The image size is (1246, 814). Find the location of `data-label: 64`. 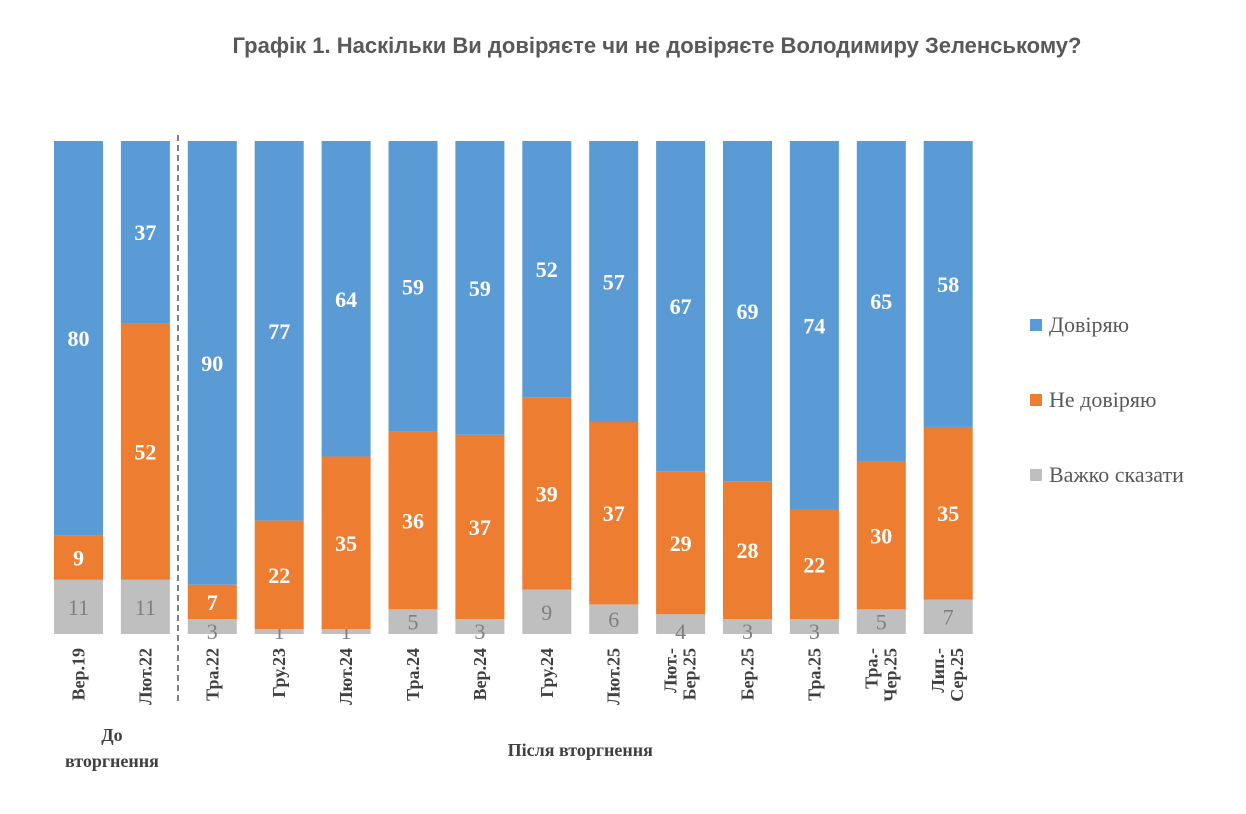

data-label: 64 is located at coordinates (346, 299).